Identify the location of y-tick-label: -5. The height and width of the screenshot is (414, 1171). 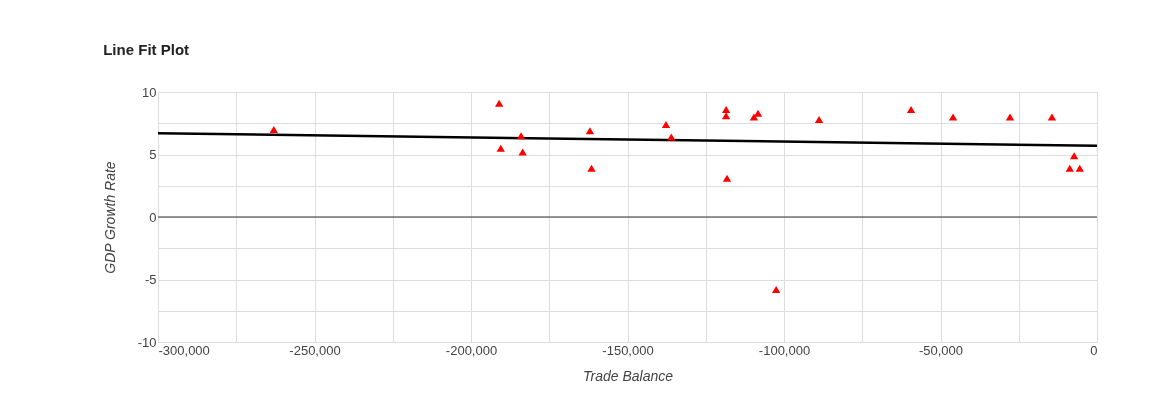
(150, 279).